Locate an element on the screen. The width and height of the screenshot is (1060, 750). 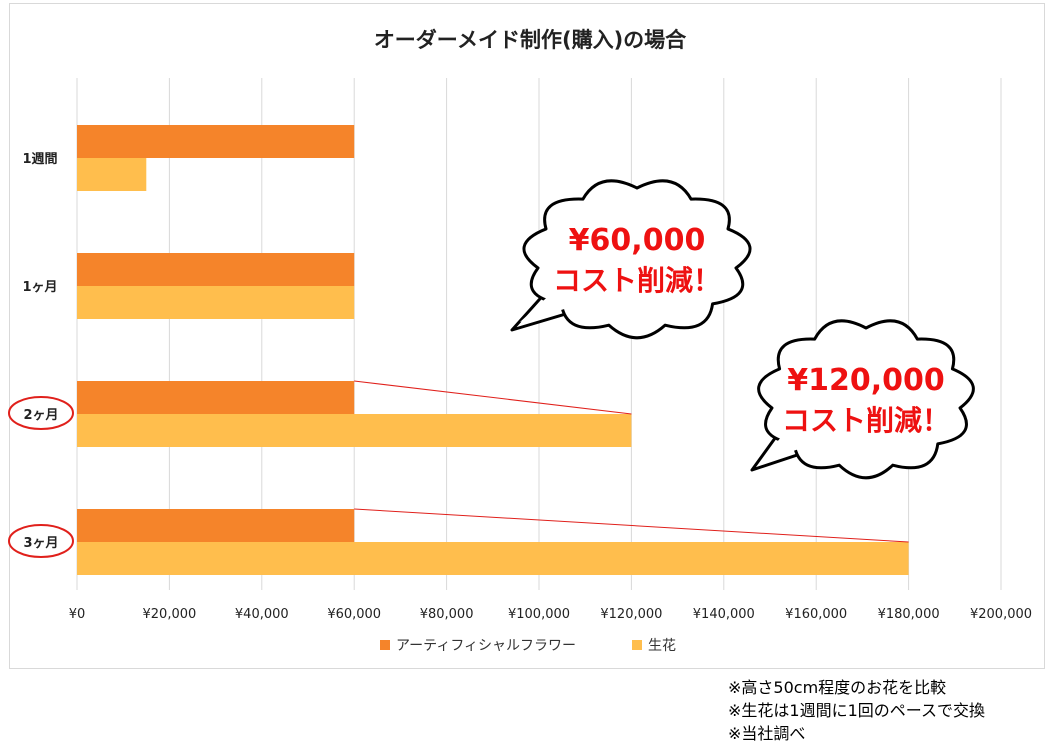
x-tick-label: ¥160,000 is located at coordinates (816, 614).